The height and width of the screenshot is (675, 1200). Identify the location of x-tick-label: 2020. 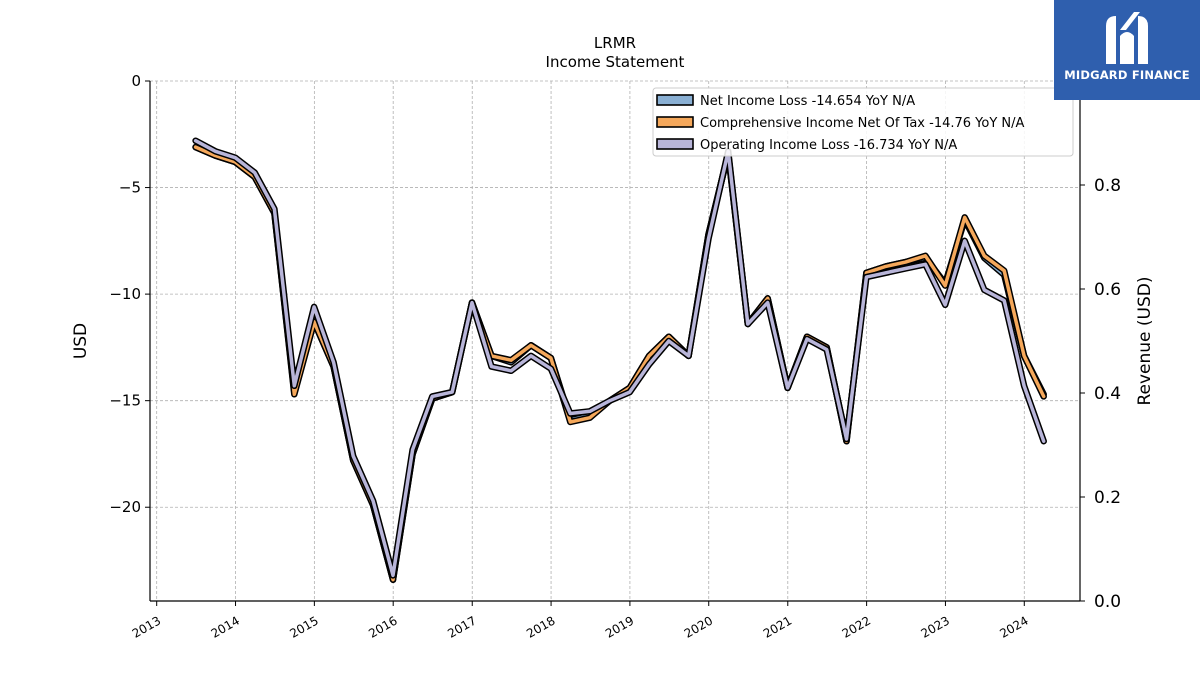
(698, 626).